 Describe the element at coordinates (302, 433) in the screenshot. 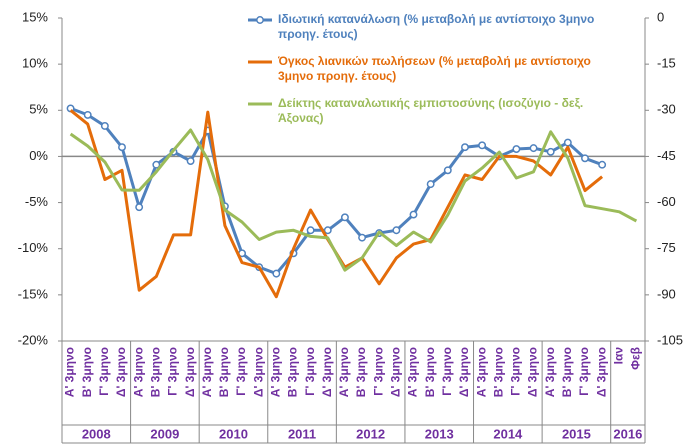

I see `year-label: 2011` at that location.